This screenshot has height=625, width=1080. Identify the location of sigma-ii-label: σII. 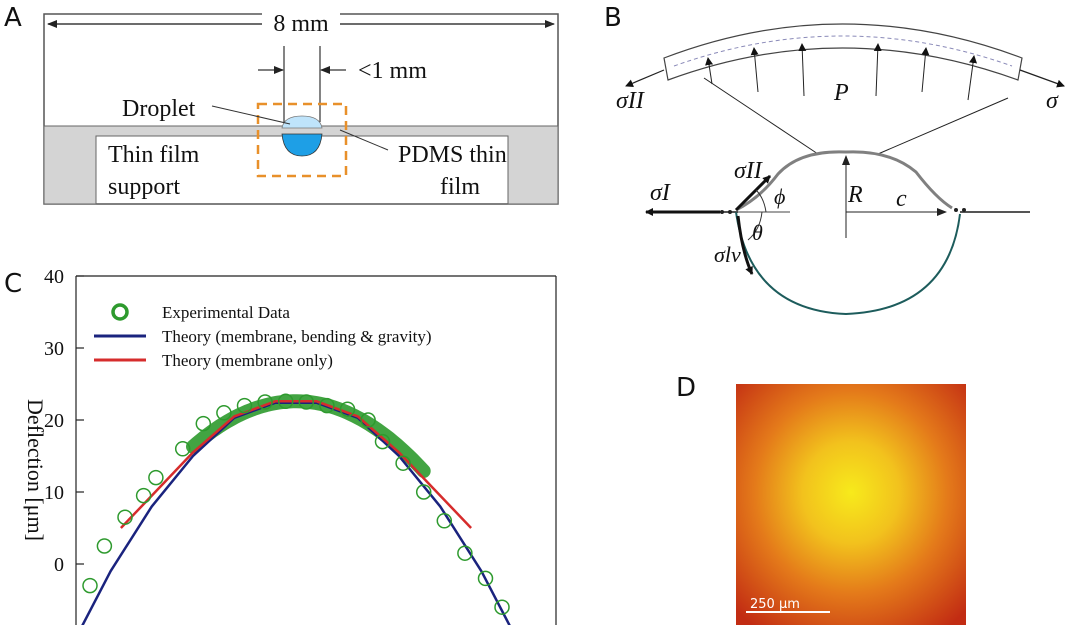
(748, 171).